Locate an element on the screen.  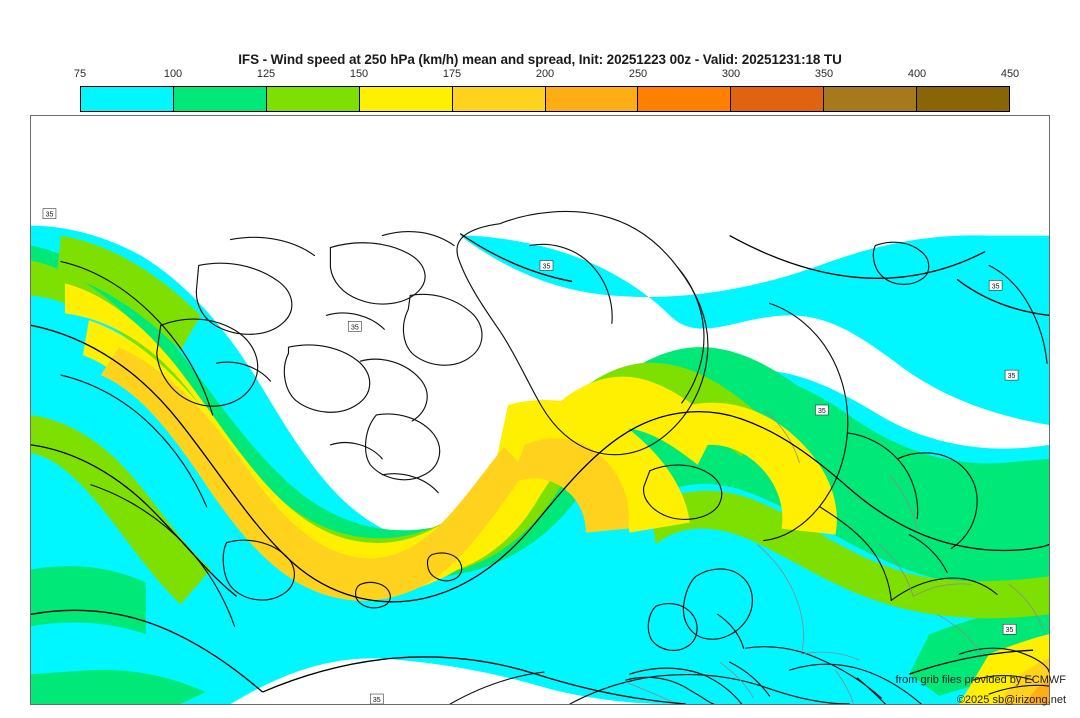
colorbar-tick-100: 100 is located at coordinates (173, 74).